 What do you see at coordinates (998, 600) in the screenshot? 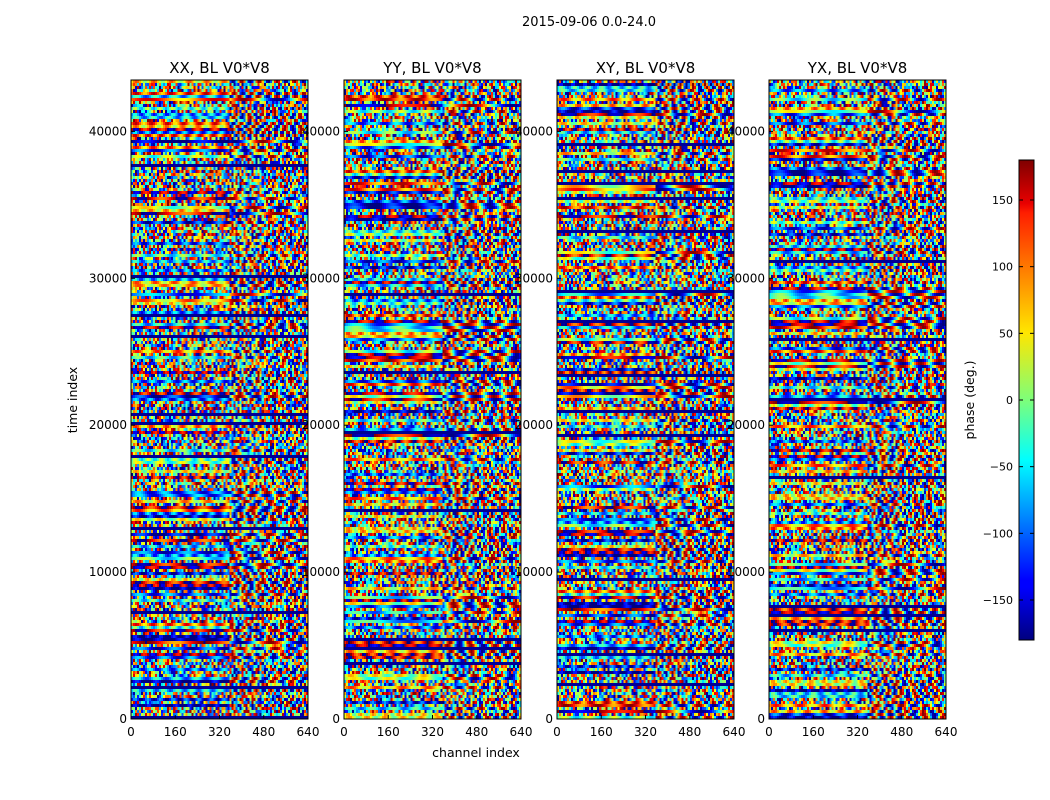
I see `colorbar-tick-label: −150` at bounding box center [998, 600].